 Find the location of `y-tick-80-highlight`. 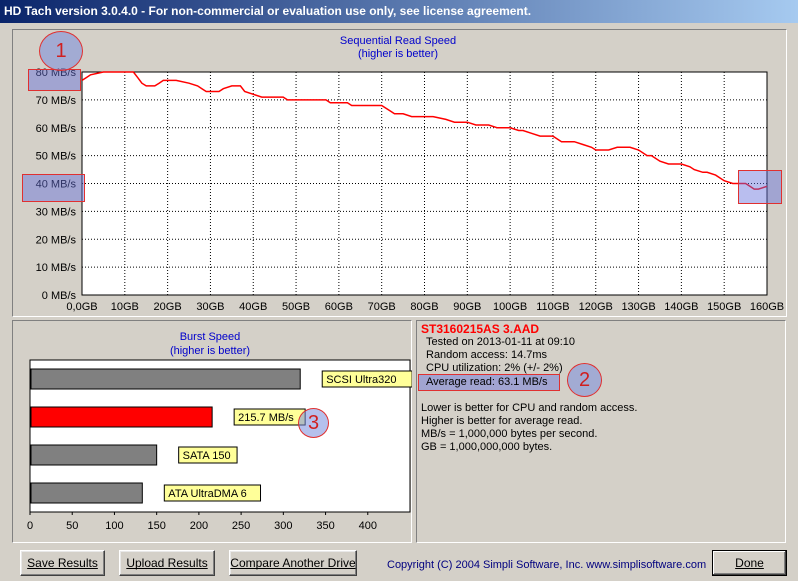

y-tick-80-highlight is located at coordinates (54, 80).